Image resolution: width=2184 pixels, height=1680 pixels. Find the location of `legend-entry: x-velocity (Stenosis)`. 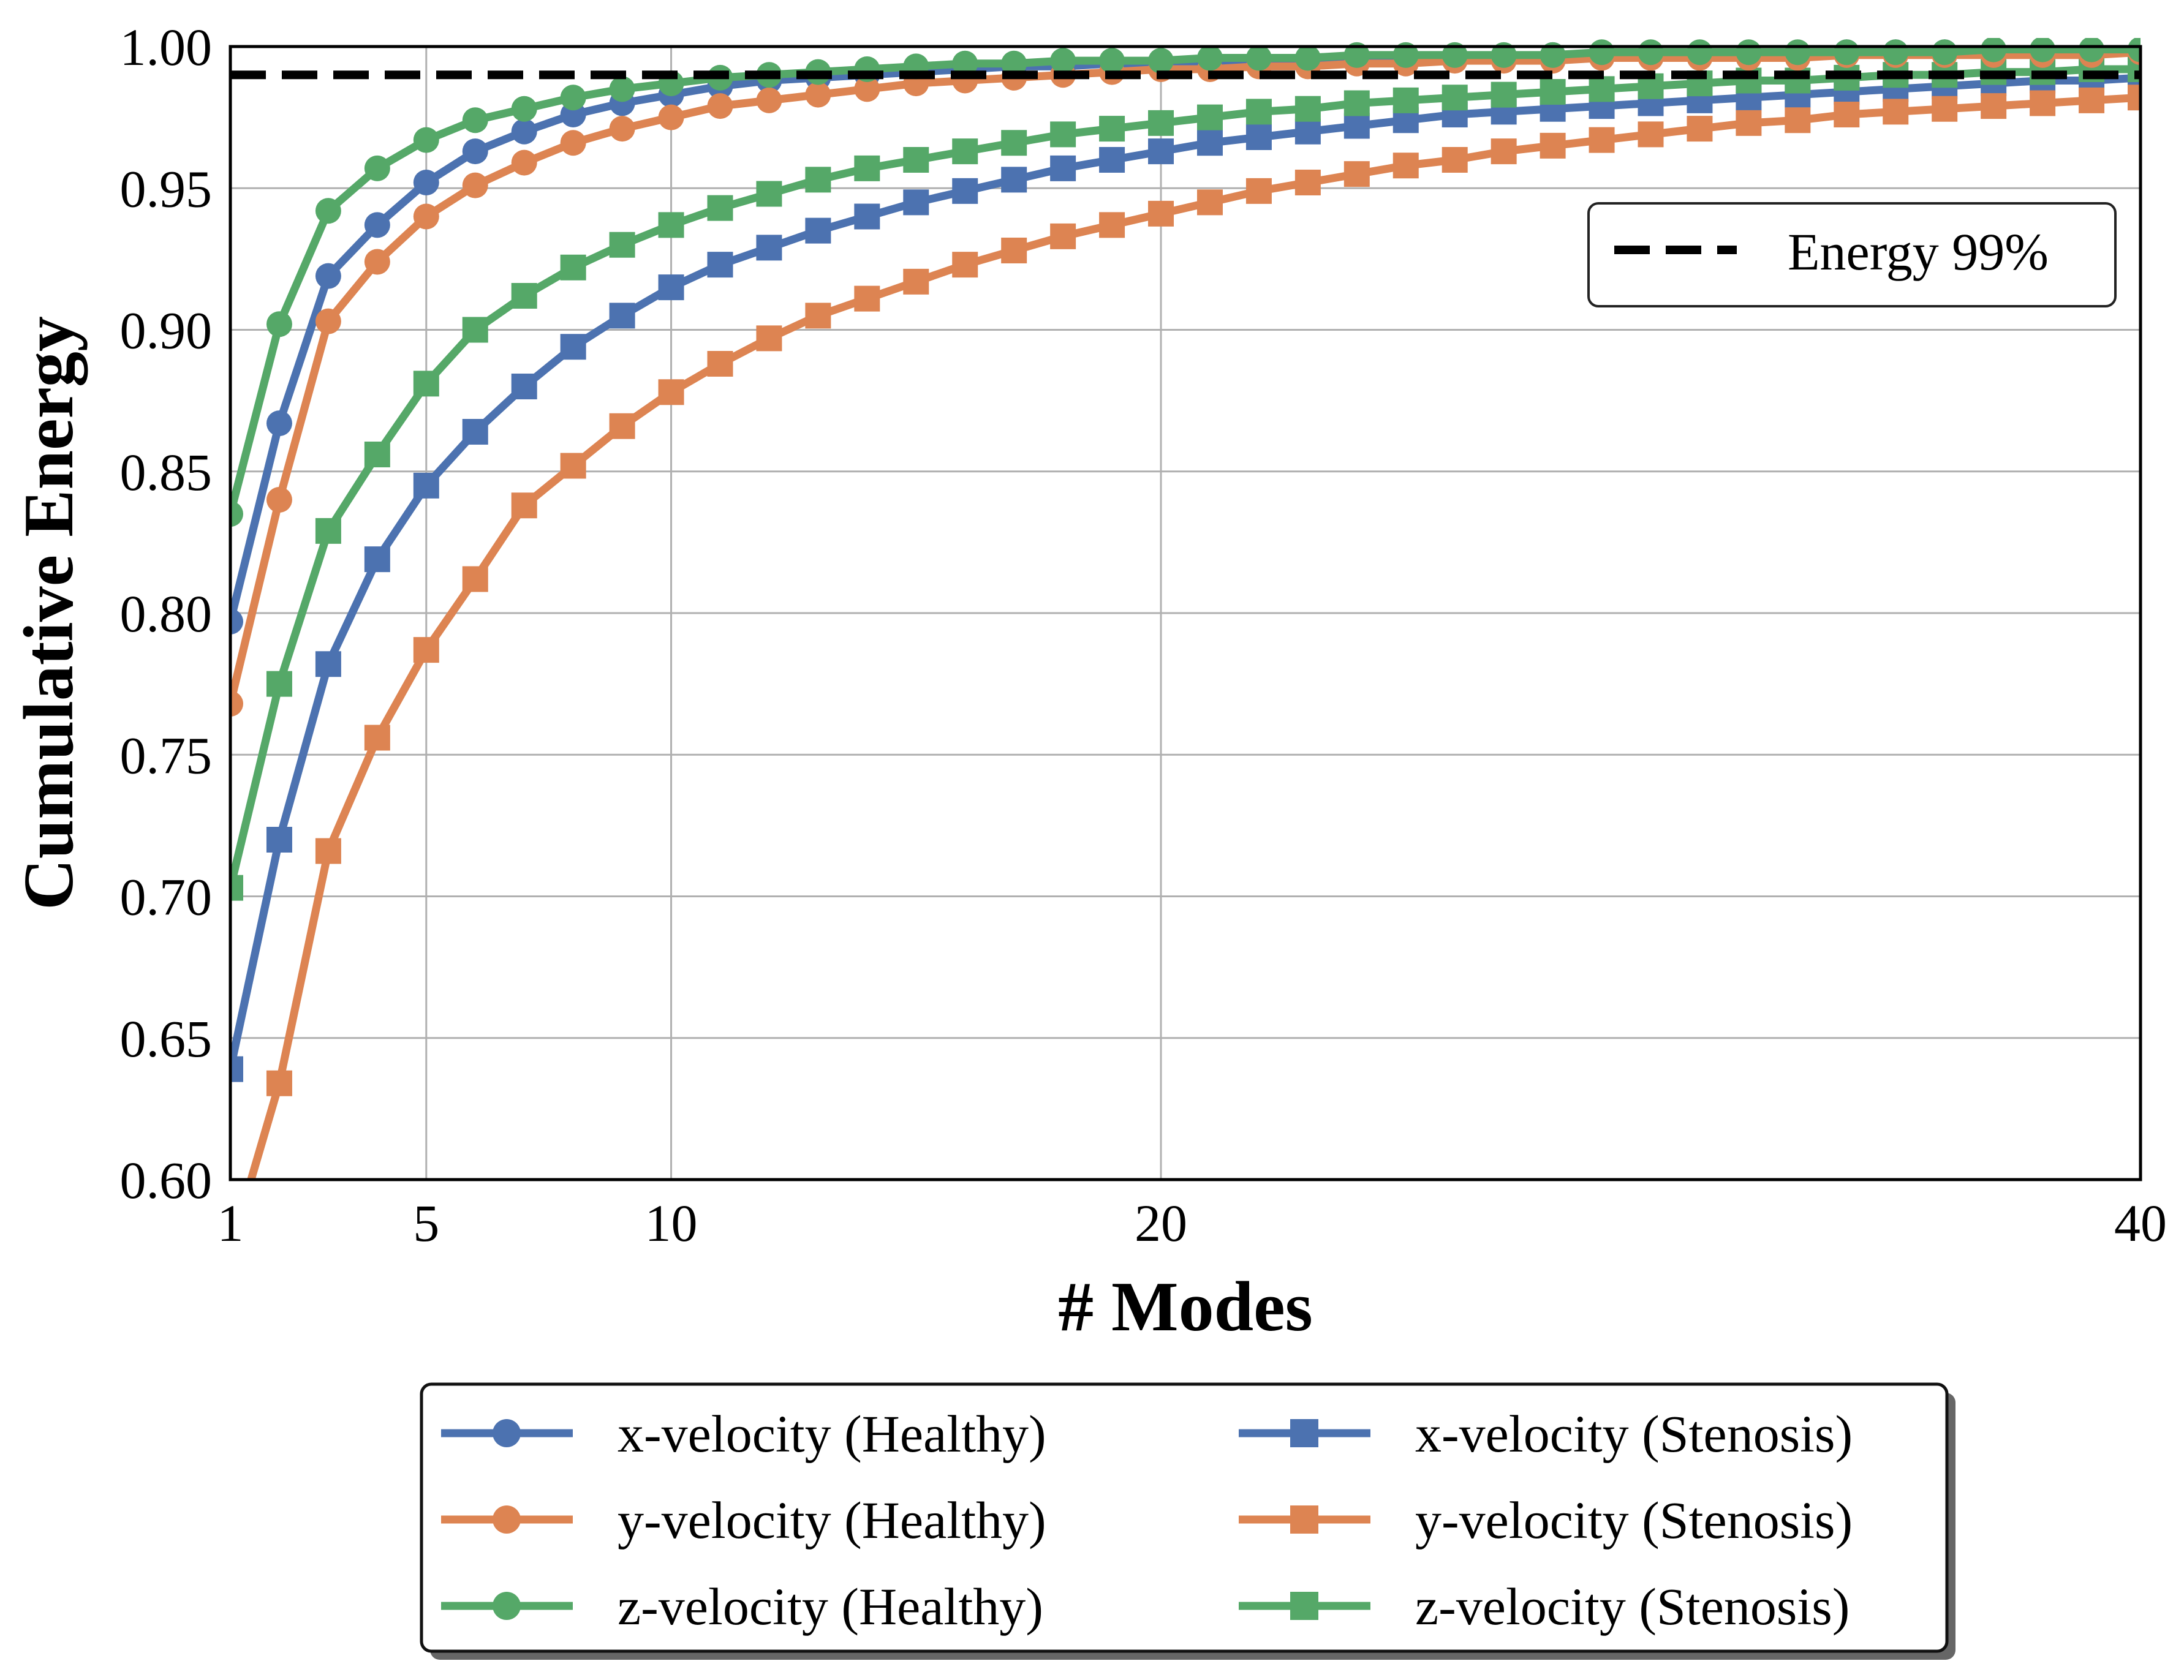

legend-entry: x-velocity (Stenosis) is located at coordinates (1546, 1433).